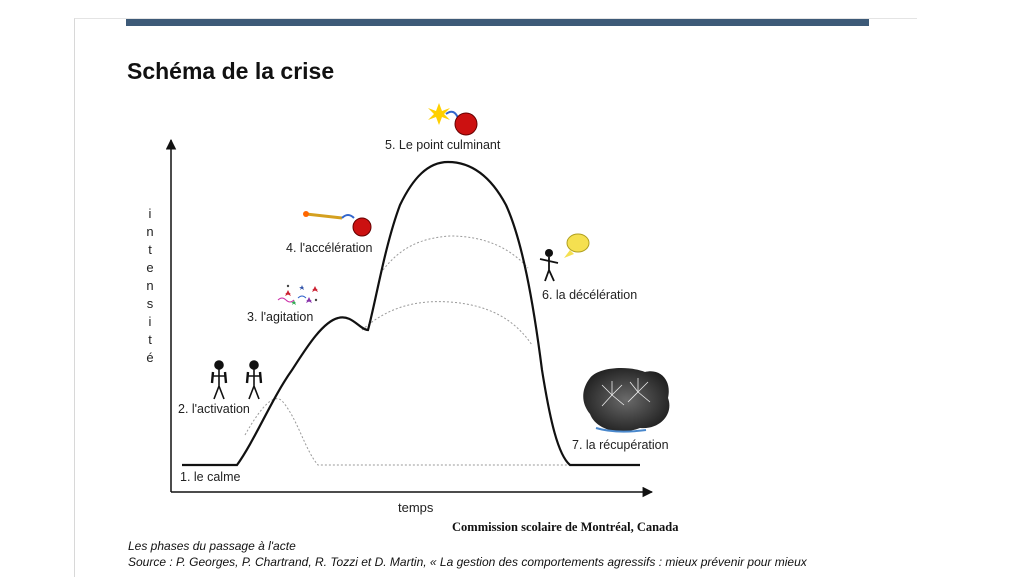  Describe the element at coordinates (564, 257) in the screenshot. I see `speech-bubble-icon` at that location.